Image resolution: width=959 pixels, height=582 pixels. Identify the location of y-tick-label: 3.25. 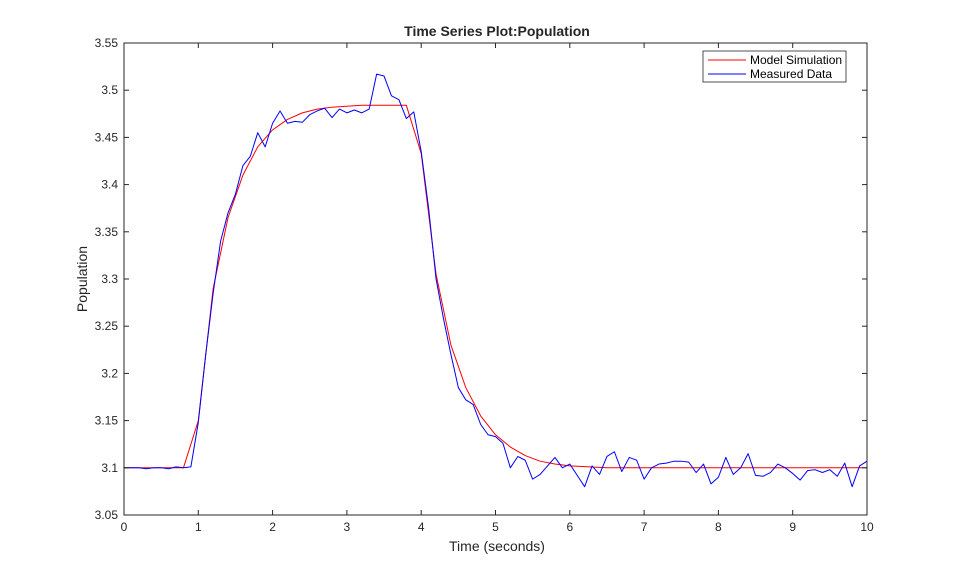
(107, 326).